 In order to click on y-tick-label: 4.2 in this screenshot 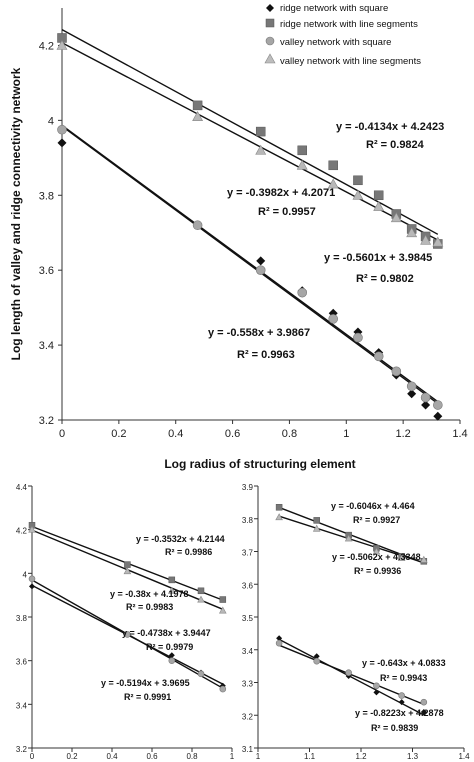, I will do `click(22, 531)`.